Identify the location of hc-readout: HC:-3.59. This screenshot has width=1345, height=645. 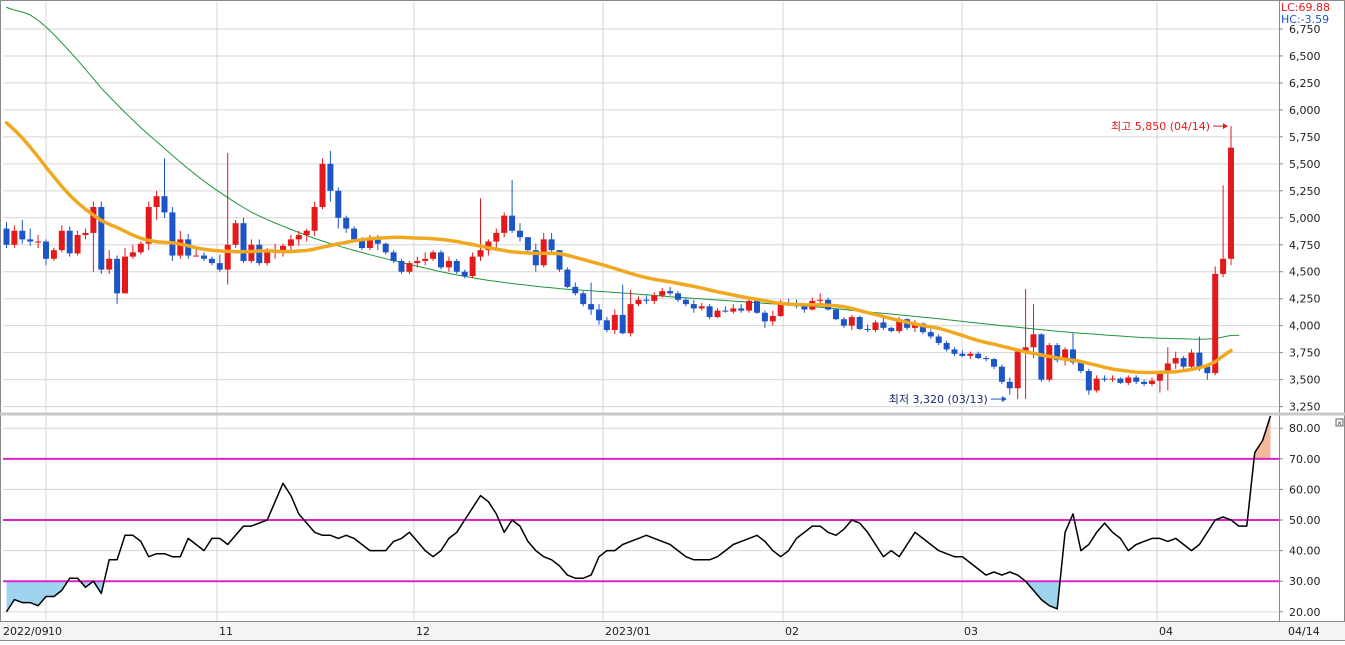
(1305, 19).